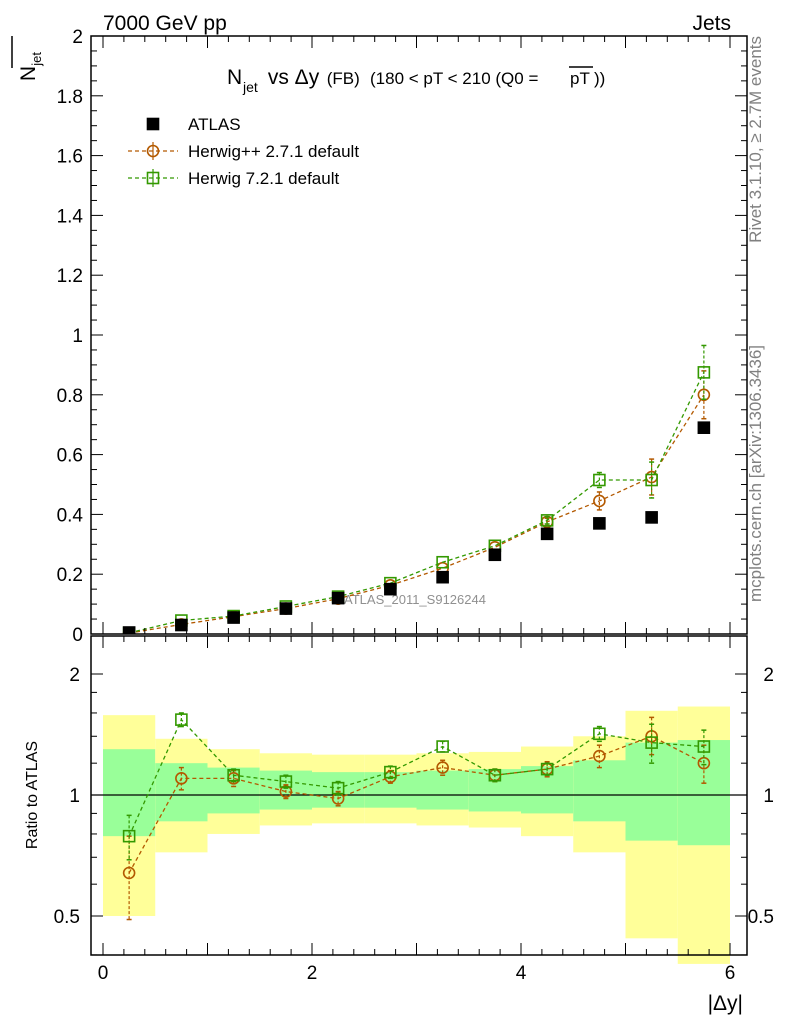 Image resolution: width=786 pixels, height=1024 pixels. Describe the element at coordinates (415, 599) in the screenshot. I see `watermark: ATLAS_2011_S9126244` at that location.